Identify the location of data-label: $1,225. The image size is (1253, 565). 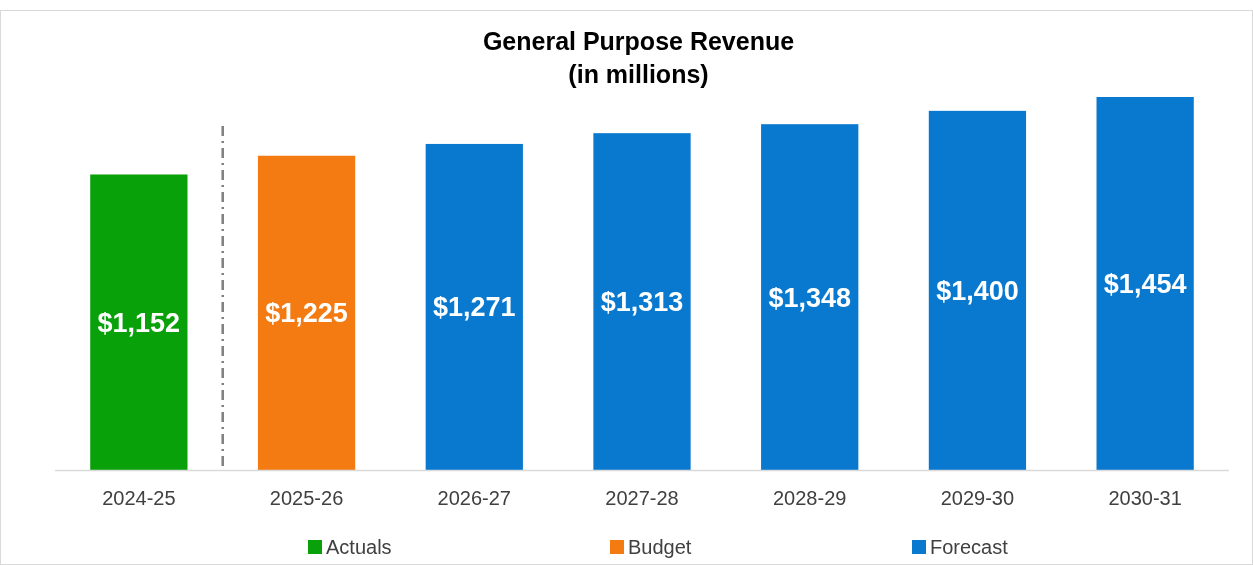
(306, 313).